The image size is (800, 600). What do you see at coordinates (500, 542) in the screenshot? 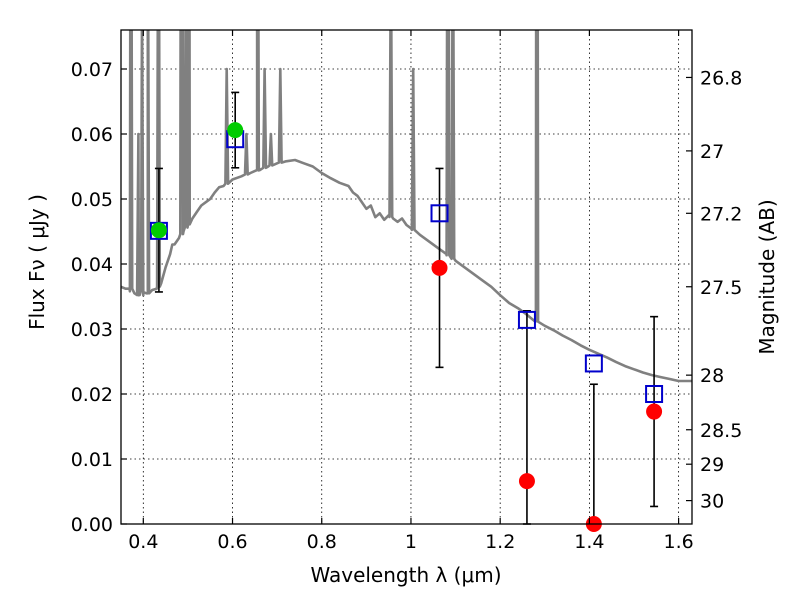
I see `x-tick-label: 1.2` at bounding box center [500, 542].